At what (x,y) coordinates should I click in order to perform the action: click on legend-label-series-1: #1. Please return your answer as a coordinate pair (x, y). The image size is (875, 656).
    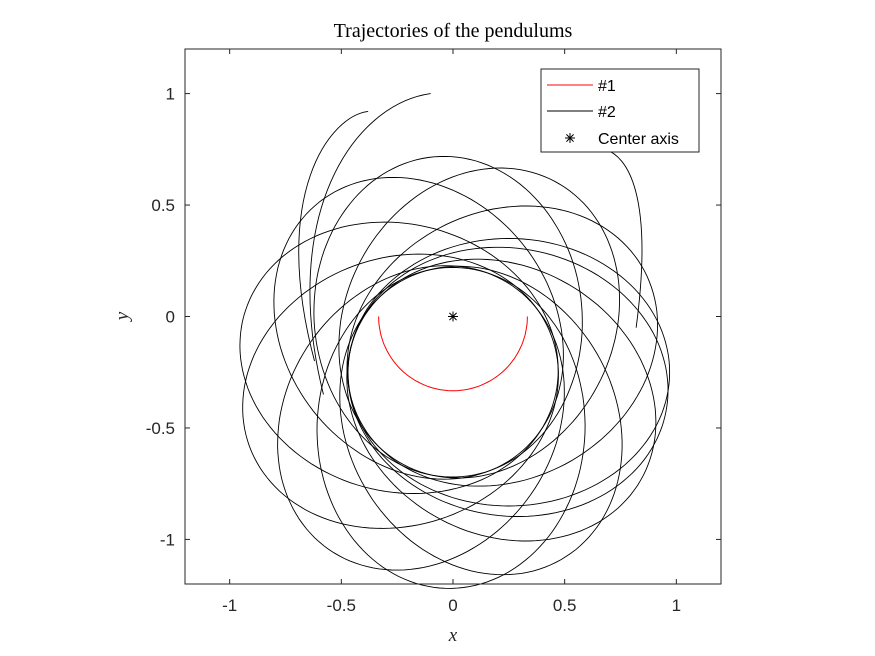
    Looking at the image, I should click on (607, 86).